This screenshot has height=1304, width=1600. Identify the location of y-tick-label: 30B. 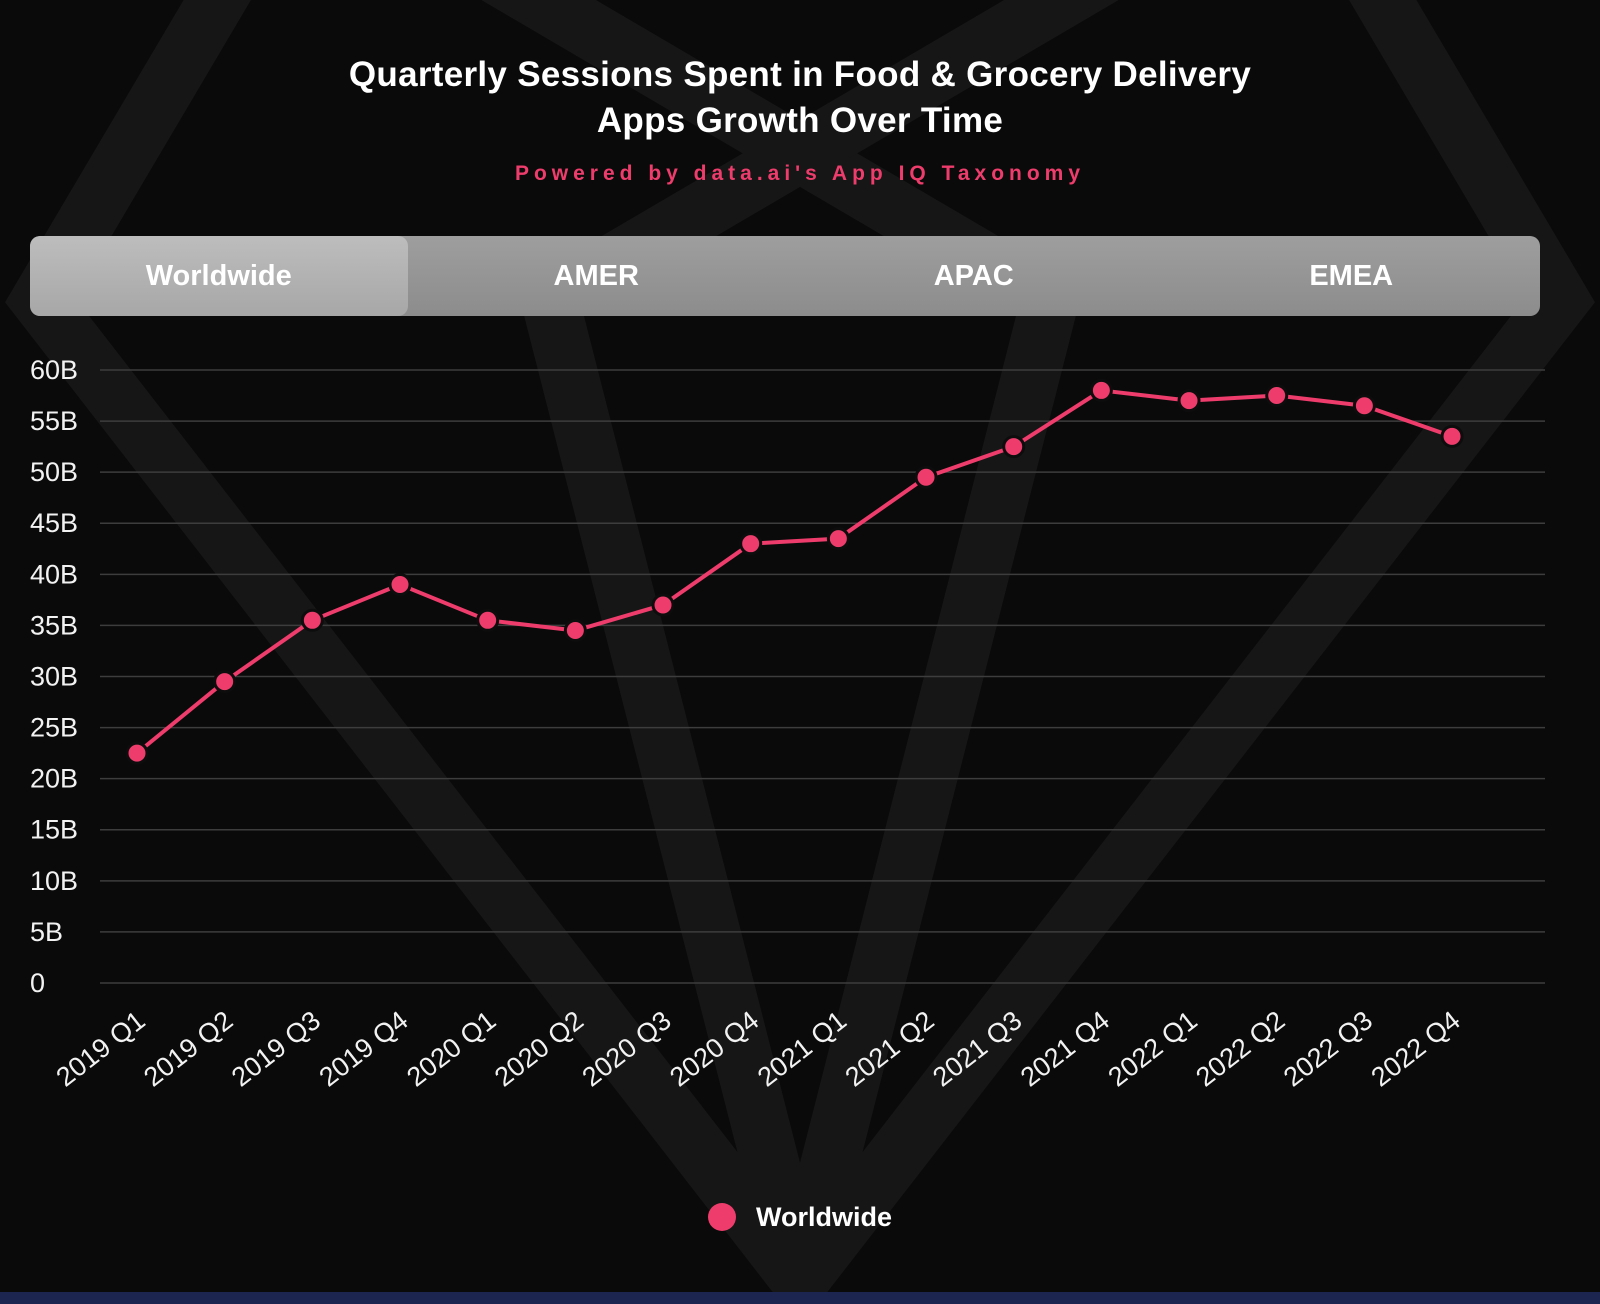
(54, 676).